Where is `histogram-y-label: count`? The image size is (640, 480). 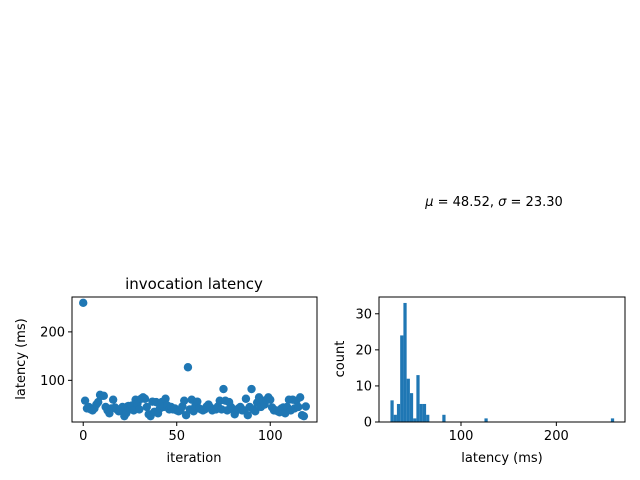 histogram-y-label: count is located at coordinates (340, 359).